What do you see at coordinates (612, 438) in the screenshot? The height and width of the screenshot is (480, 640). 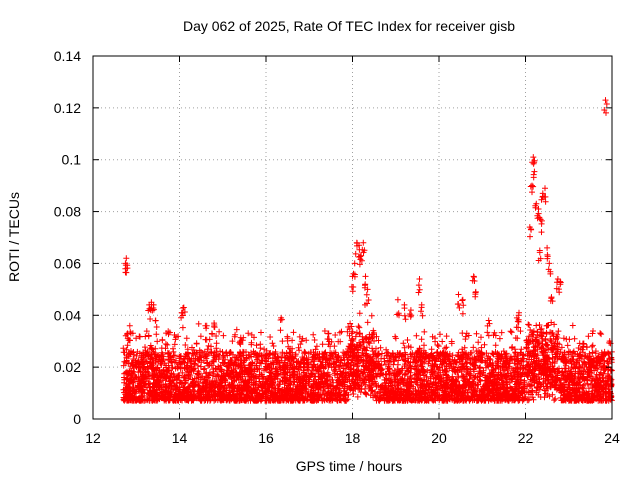 I see `x-tick-label: 24` at bounding box center [612, 438].